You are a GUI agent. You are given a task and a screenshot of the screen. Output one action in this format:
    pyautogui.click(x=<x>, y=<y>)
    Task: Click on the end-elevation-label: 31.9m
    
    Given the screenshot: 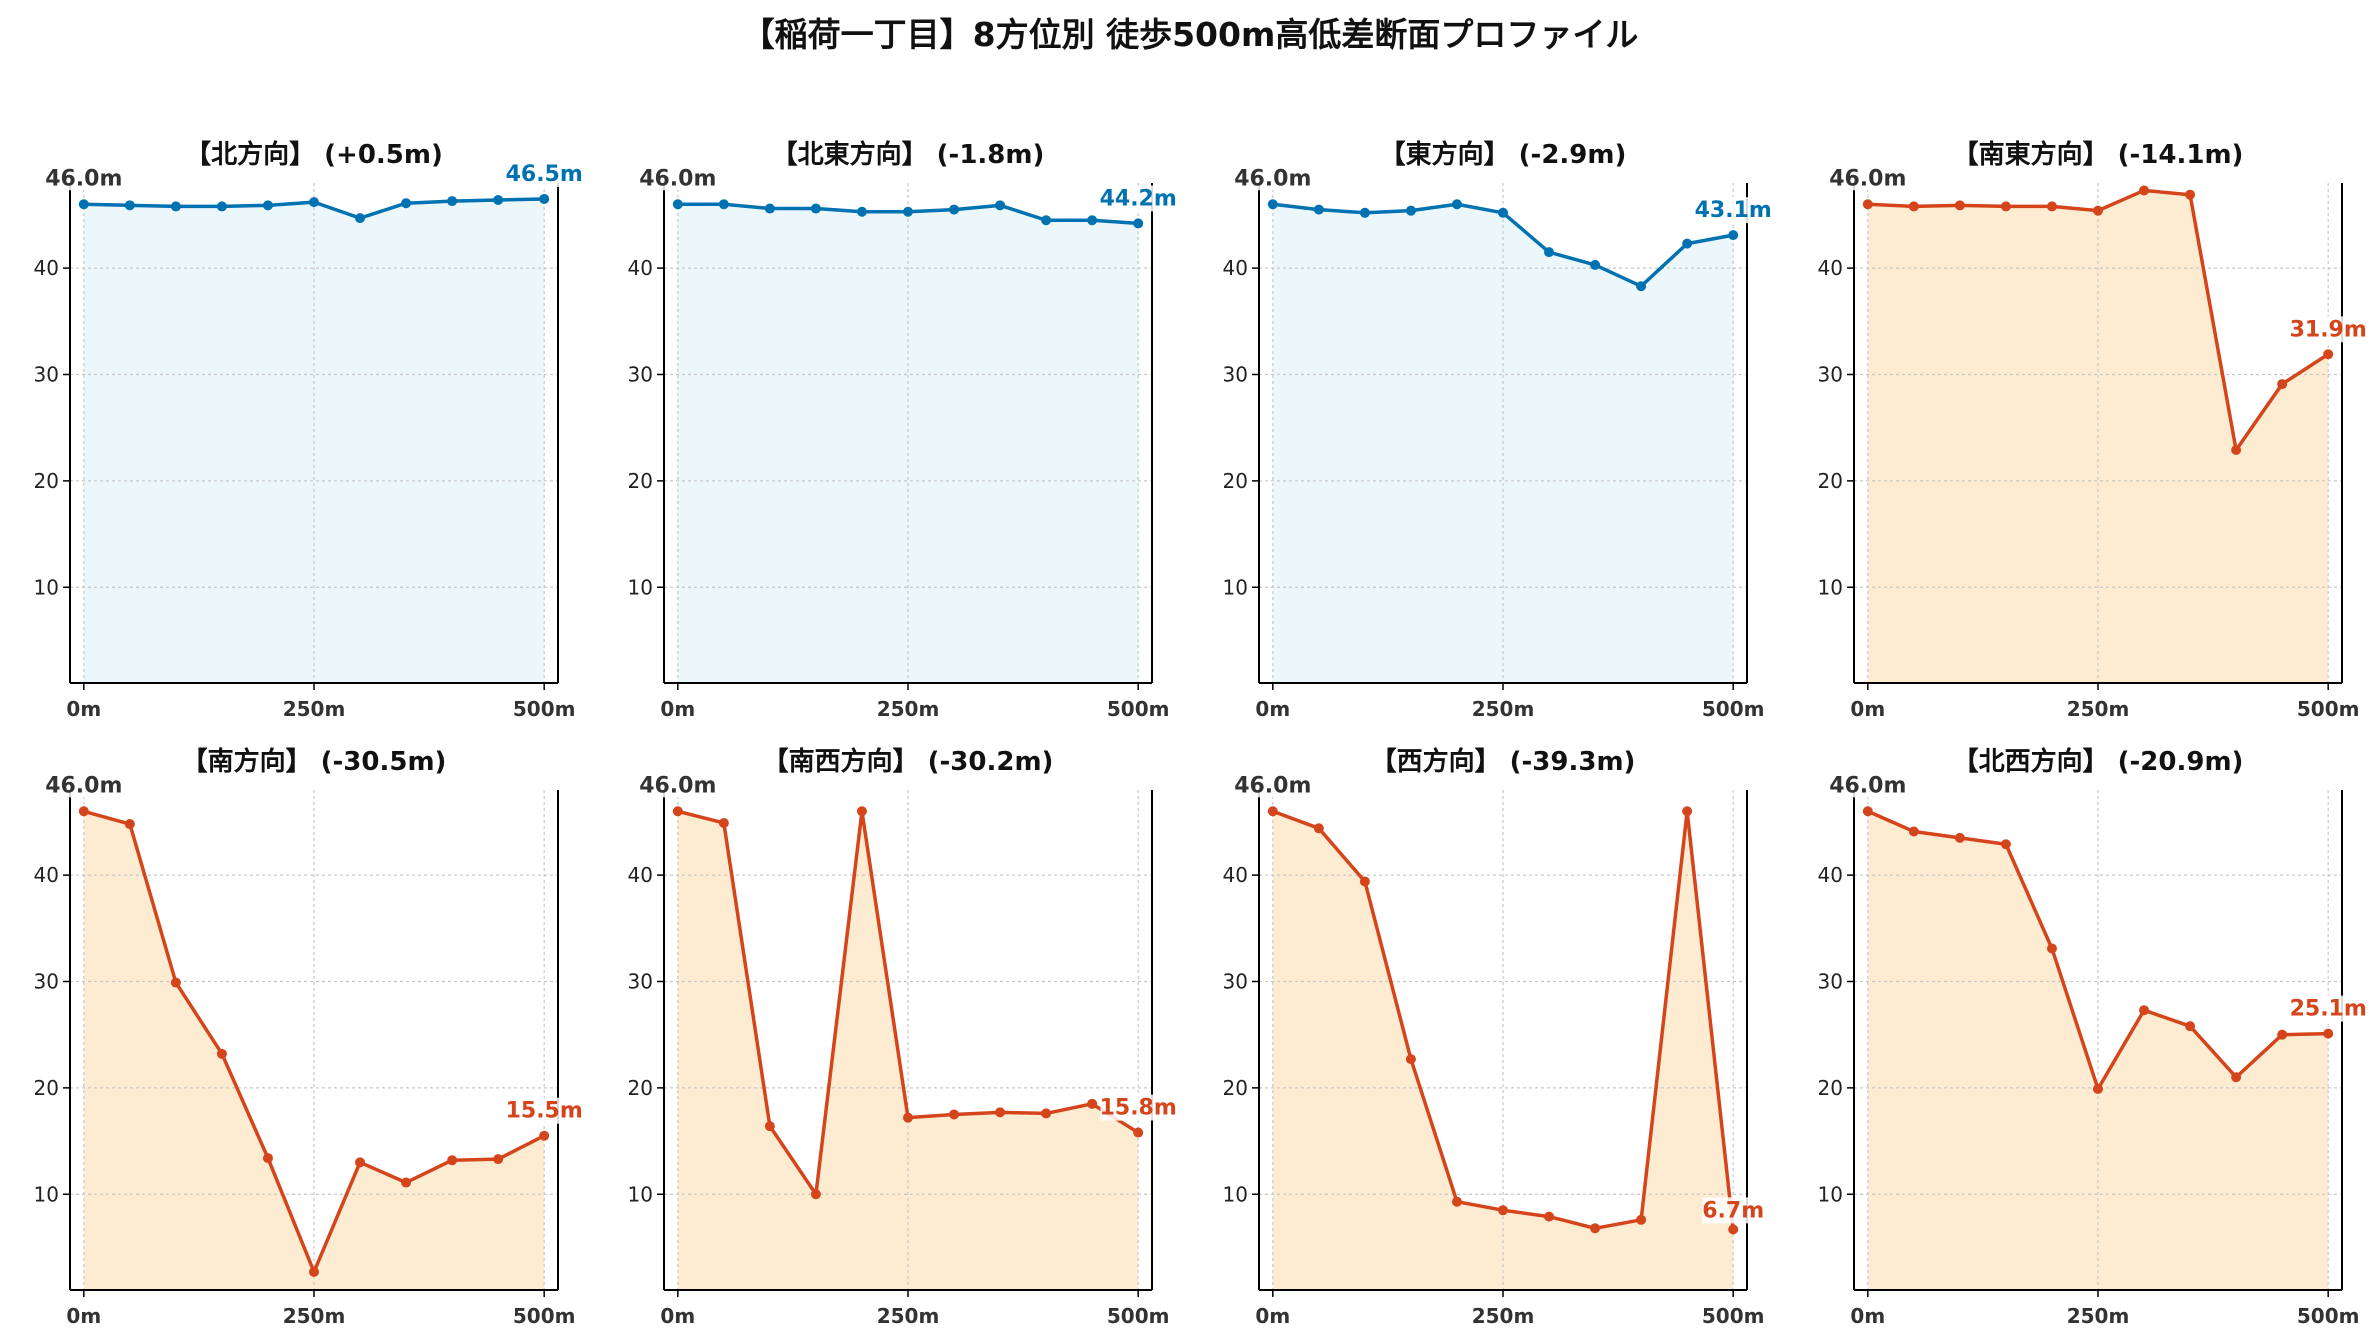 What is the action you would take?
    pyautogui.click(x=2328, y=329)
    